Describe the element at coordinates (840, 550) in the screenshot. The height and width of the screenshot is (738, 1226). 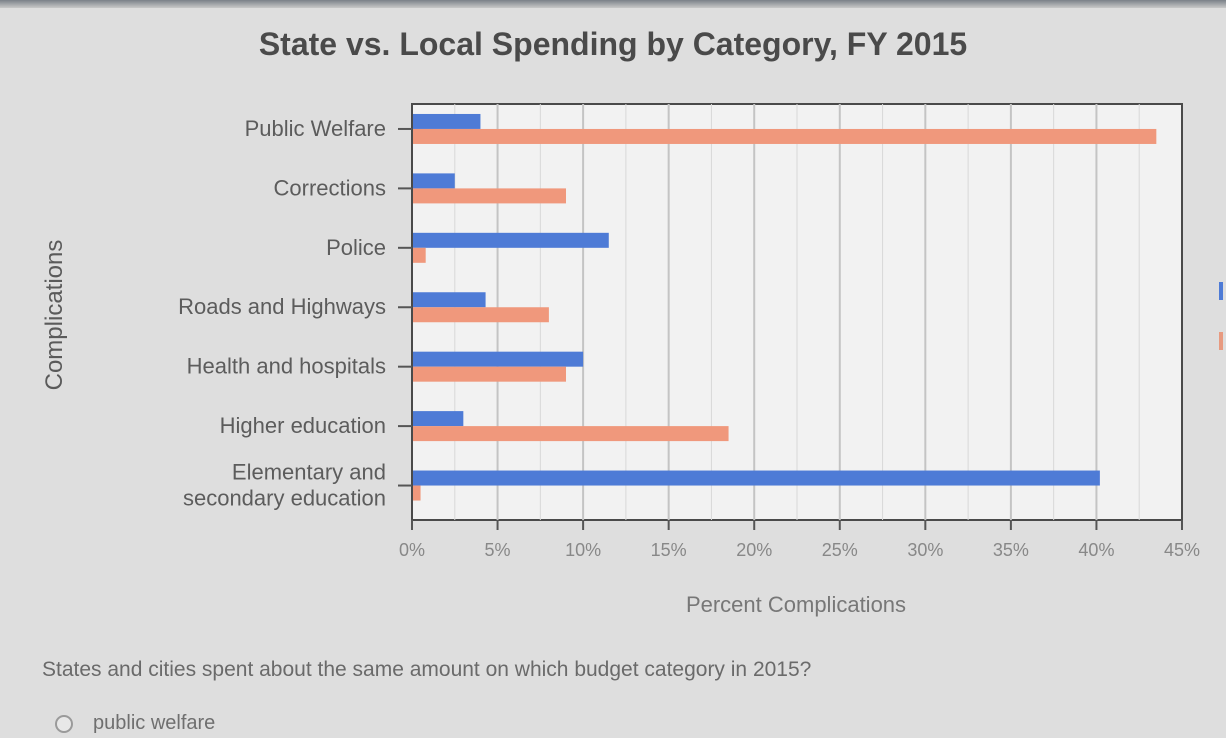
I see `x-tick-label: 25%` at that location.